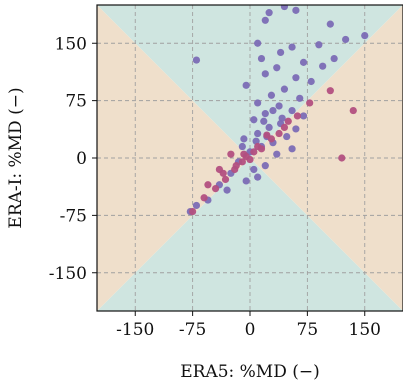 The width and height of the screenshot is (403, 384). Describe the element at coordinates (68, 274) in the screenshot. I see `y-tick-label: -150` at that location.